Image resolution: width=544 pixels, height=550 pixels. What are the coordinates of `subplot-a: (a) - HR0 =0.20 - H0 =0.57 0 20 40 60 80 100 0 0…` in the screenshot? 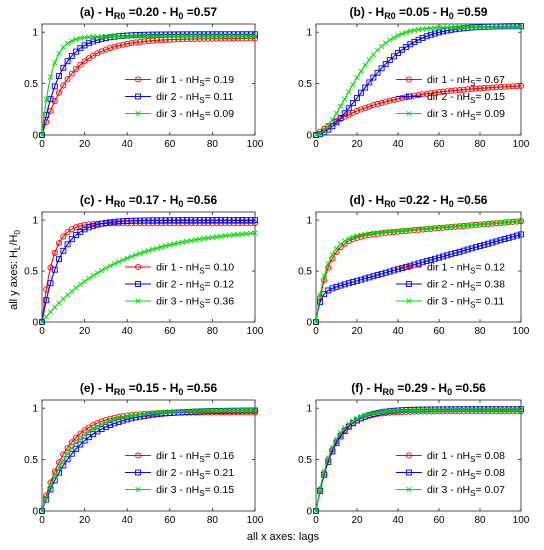 It's located at (144, 77).